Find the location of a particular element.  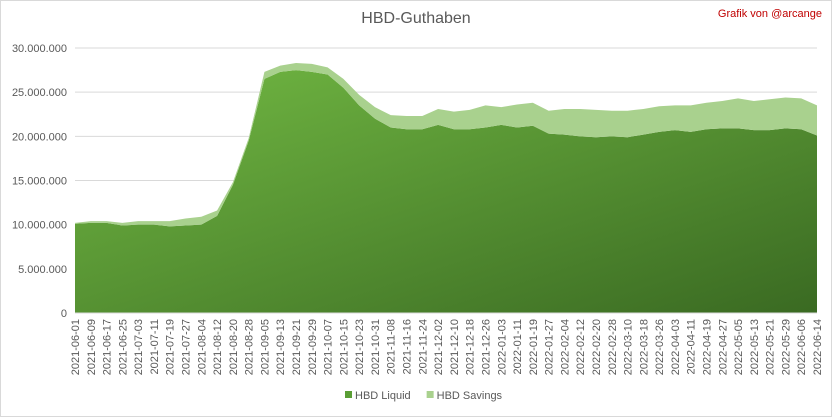

x-tick-label: 2022-03-26 is located at coordinates (660, 347).